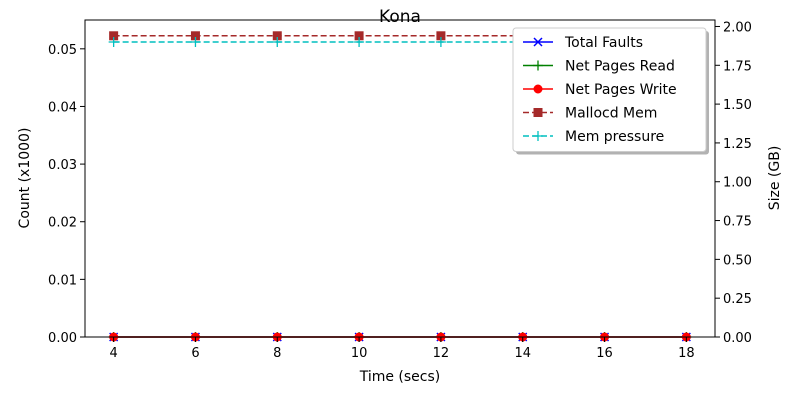 This screenshot has height=400, width=800. Describe the element at coordinates (737, 105) in the screenshot. I see `right-y-tick-label: 1.50` at that location.